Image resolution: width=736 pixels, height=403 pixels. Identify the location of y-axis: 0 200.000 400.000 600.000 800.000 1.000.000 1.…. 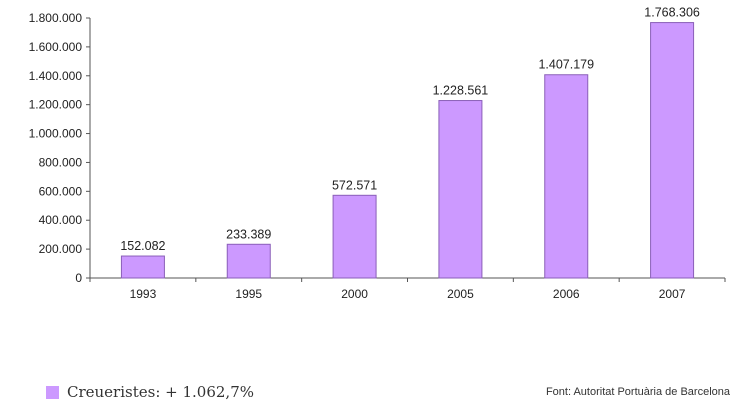
(60, 148).